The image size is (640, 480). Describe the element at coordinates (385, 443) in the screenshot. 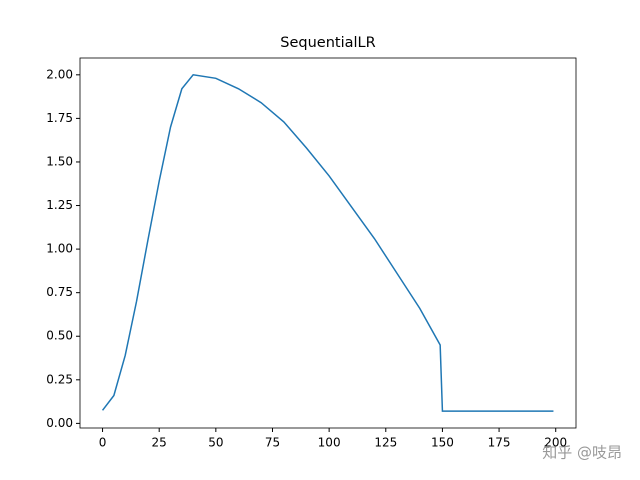

I see `x-tick-label: 125` at that location.